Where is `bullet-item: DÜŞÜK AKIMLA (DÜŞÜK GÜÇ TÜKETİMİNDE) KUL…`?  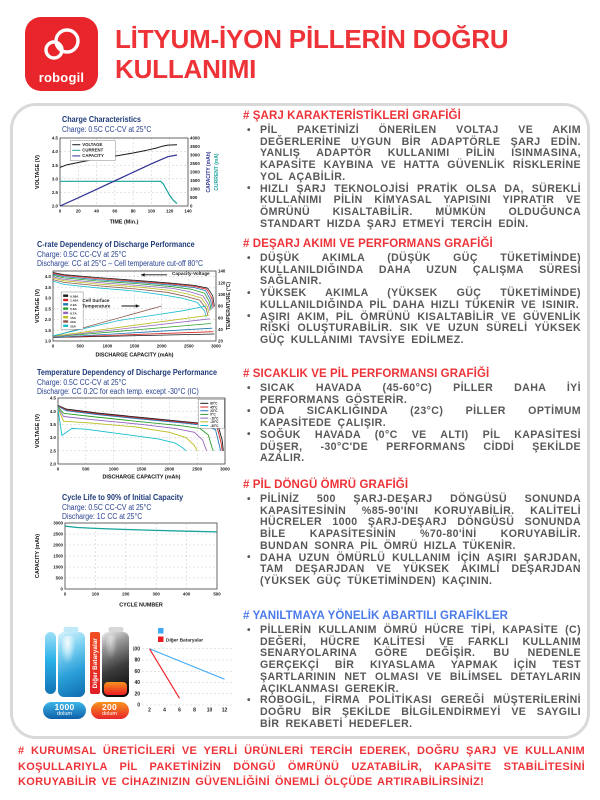
bullet-item: DÜŞÜK AKIMLA (DÜŞÜK GÜÇ TÜKETİMİNDE) KUL… is located at coordinates (412, 270).